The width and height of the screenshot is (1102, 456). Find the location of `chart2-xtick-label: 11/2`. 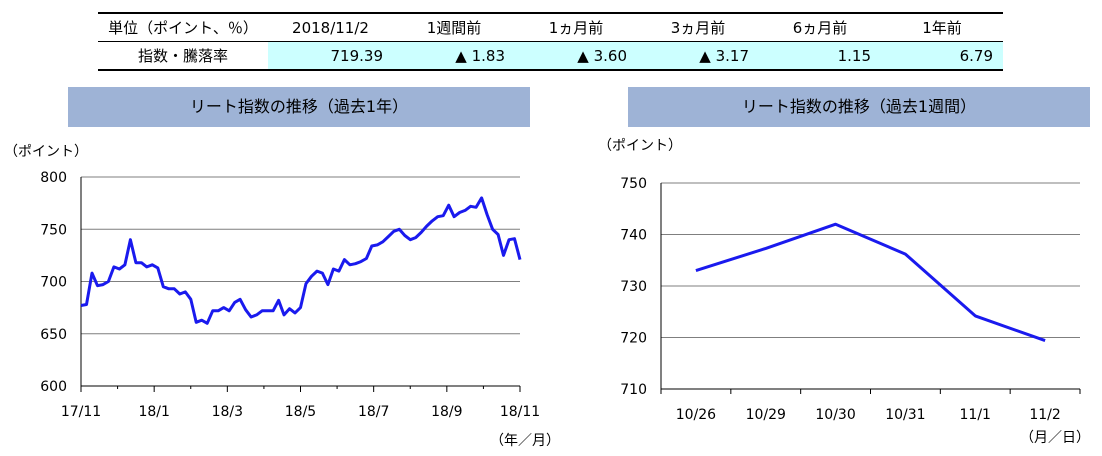

chart2-xtick-label: 11/2 is located at coordinates (1044, 415).